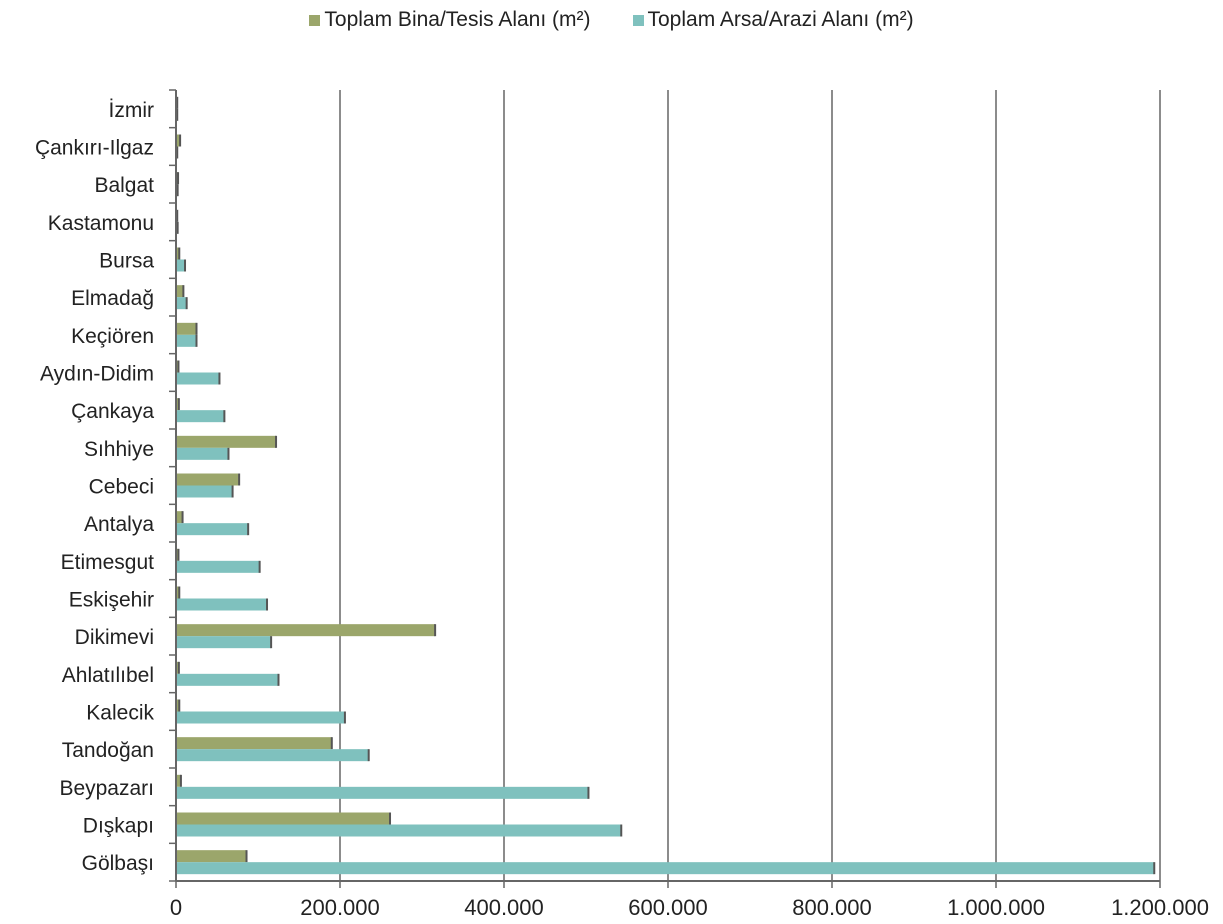 The width and height of the screenshot is (1223, 924). Describe the element at coordinates (176, 907) in the screenshot. I see `x-tick-label: 0` at that location.